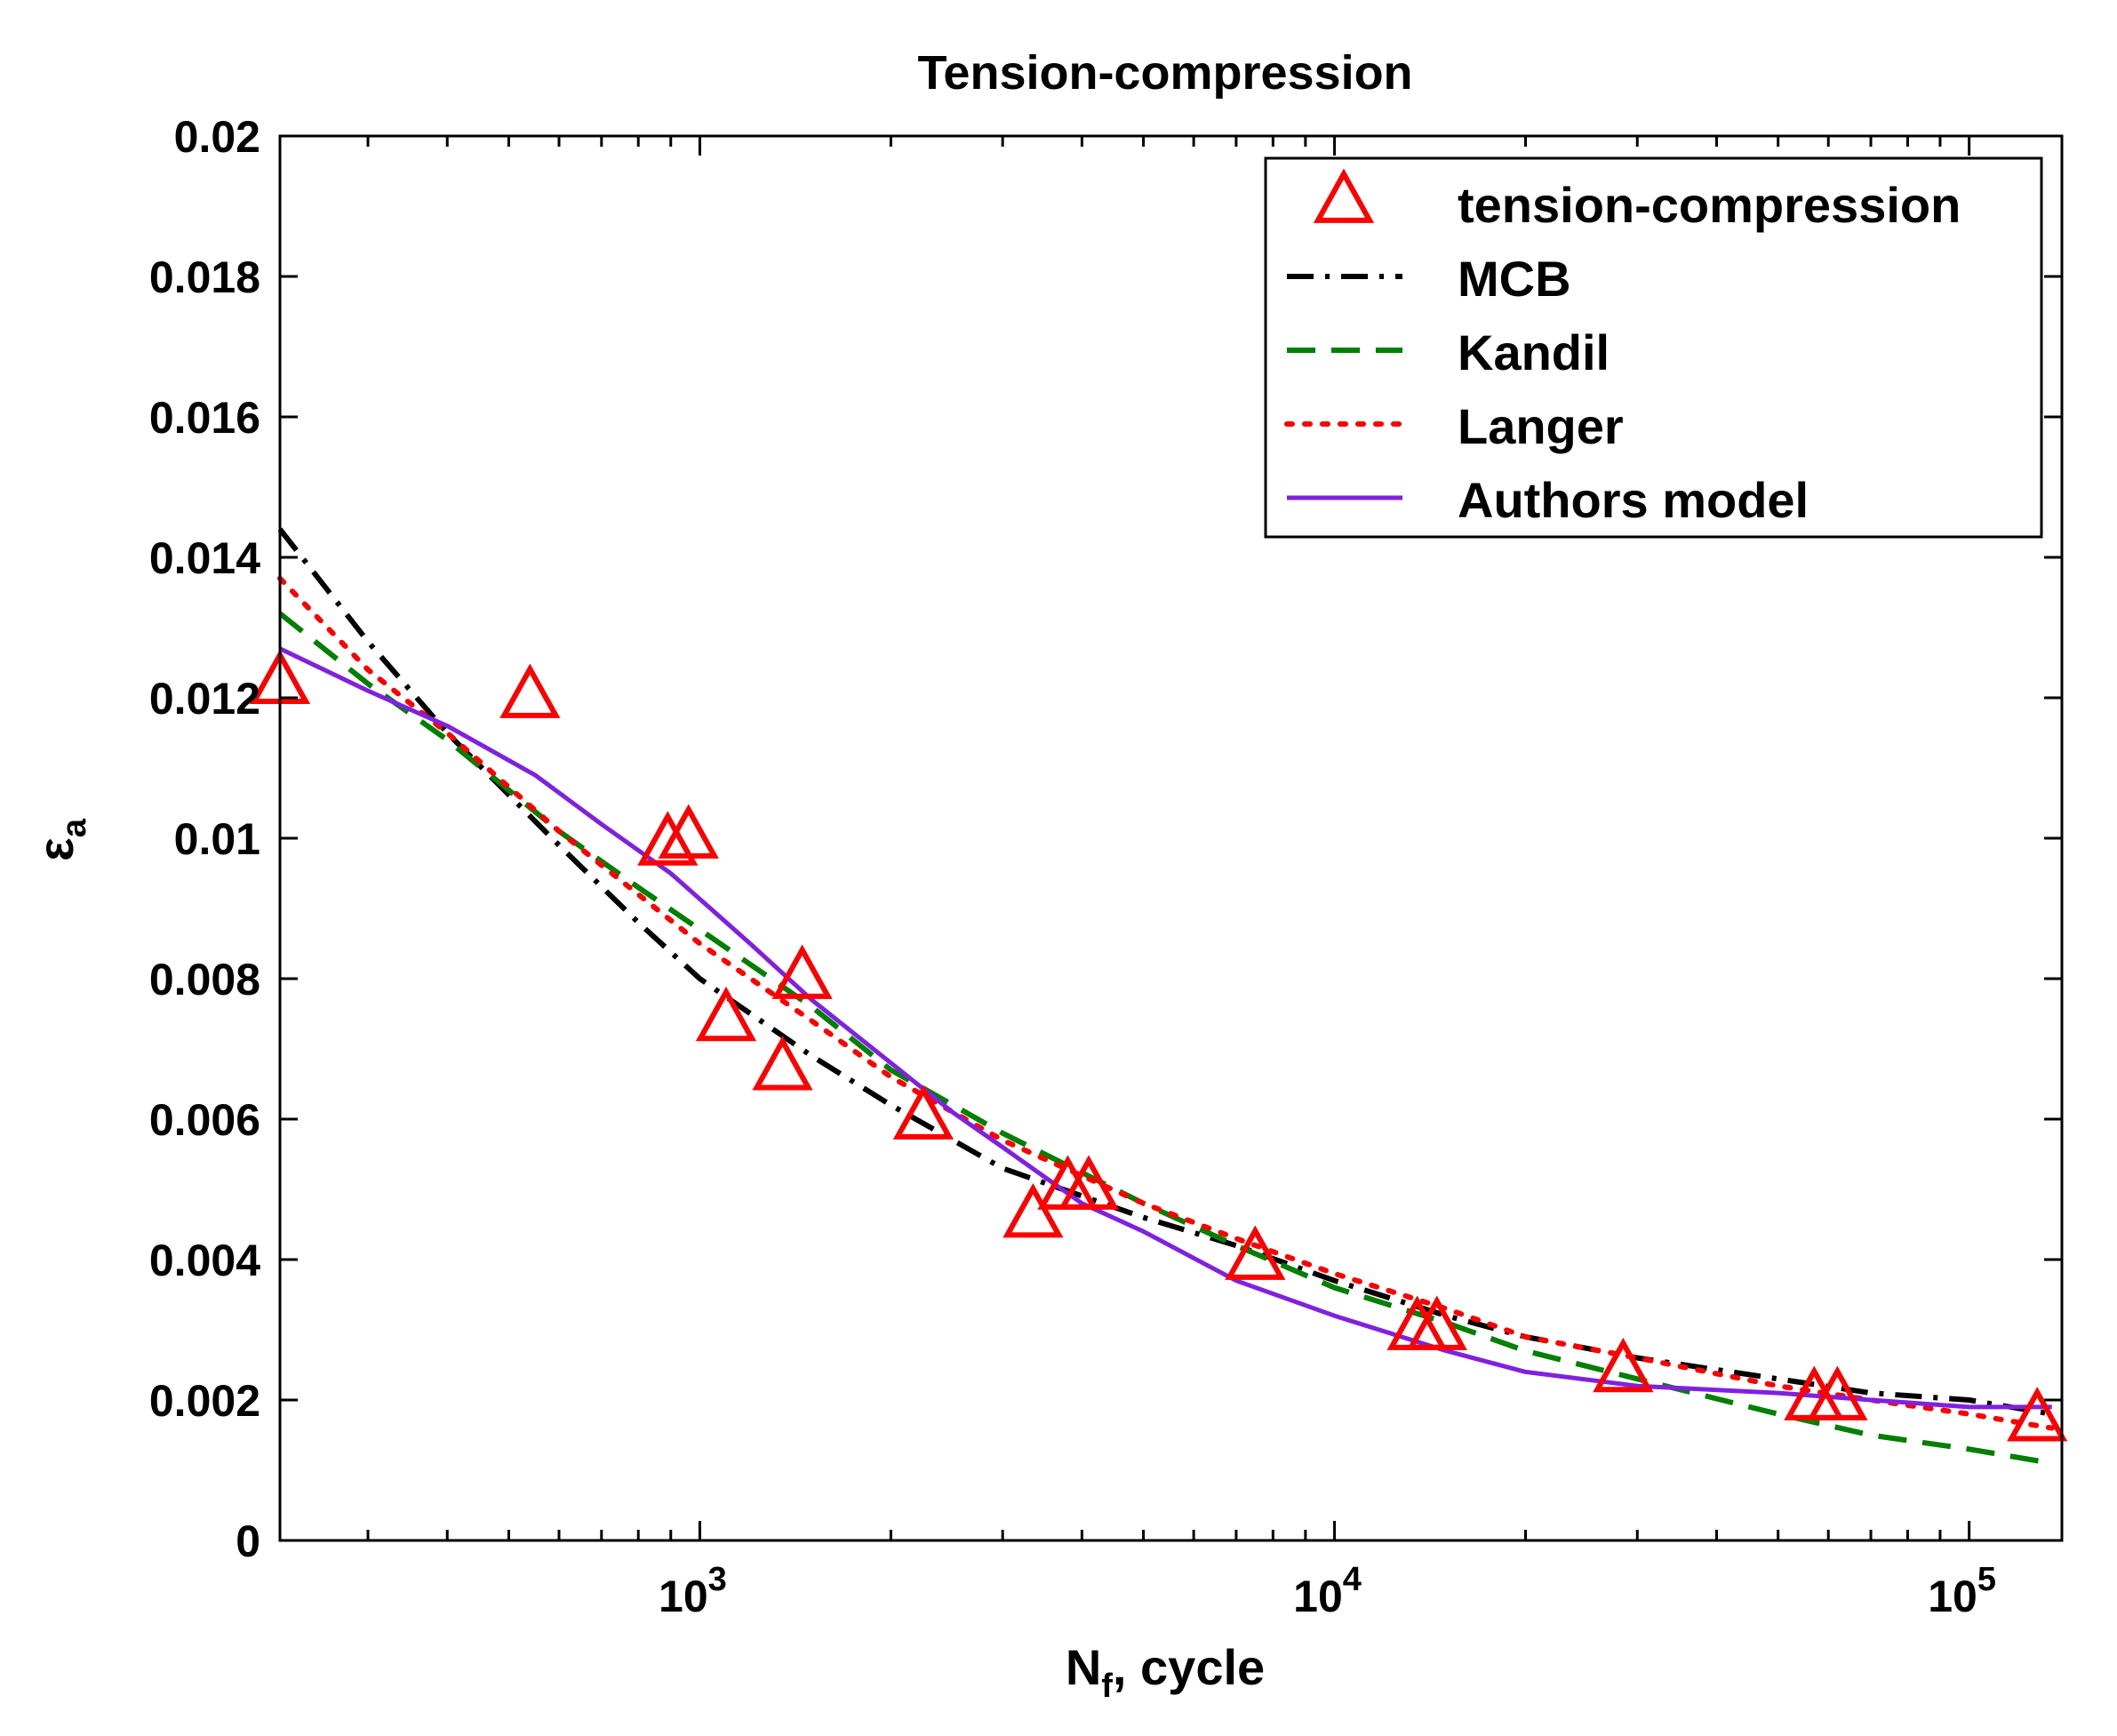 Image resolution: width=2117 pixels, height=1736 pixels. What do you see at coordinates (1083, 1667) in the screenshot?
I see `x-axis-label-main: N` at bounding box center [1083, 1667].